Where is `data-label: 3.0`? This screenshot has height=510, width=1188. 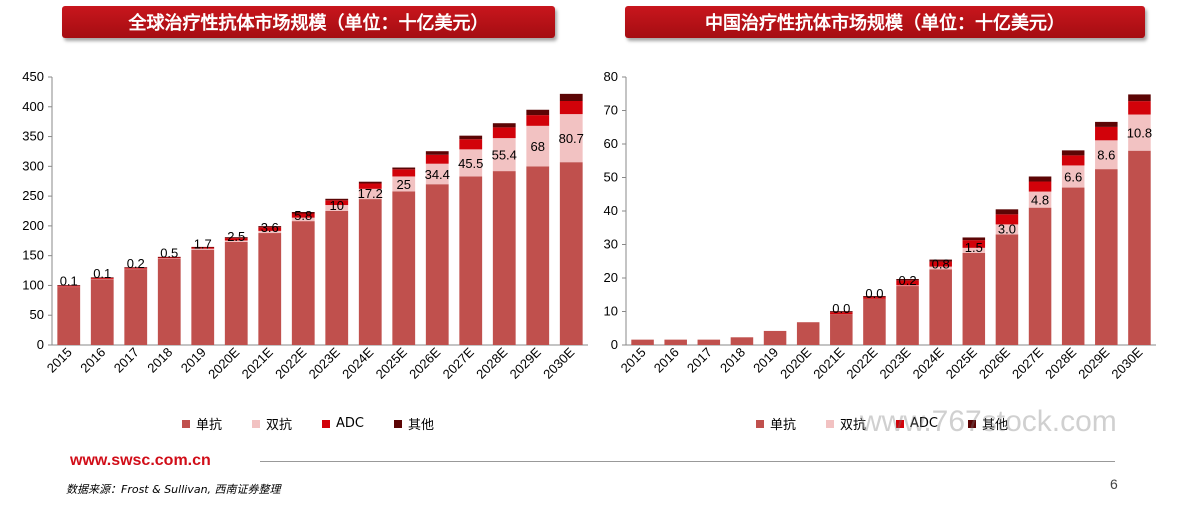
data-label: 3.0 is located at coordinates (1007, 228).